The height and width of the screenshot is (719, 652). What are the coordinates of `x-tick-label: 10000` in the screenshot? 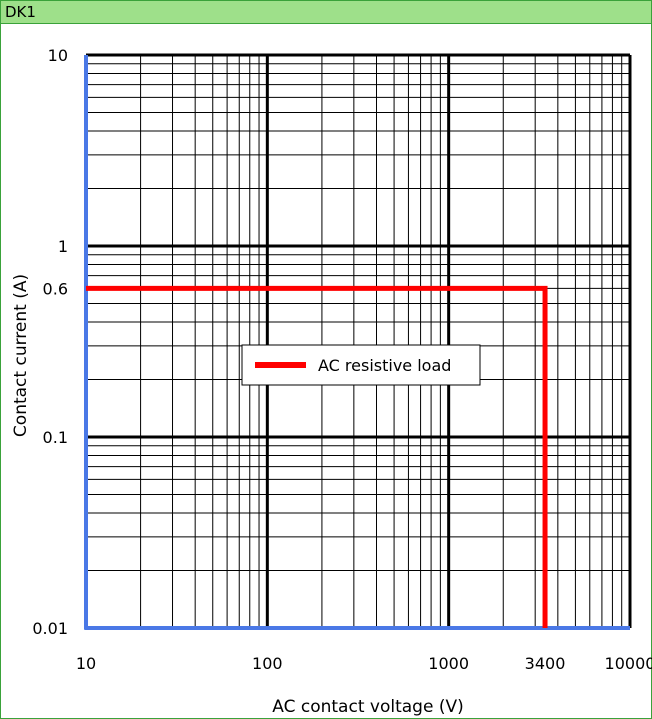 It's located at (628, 663).